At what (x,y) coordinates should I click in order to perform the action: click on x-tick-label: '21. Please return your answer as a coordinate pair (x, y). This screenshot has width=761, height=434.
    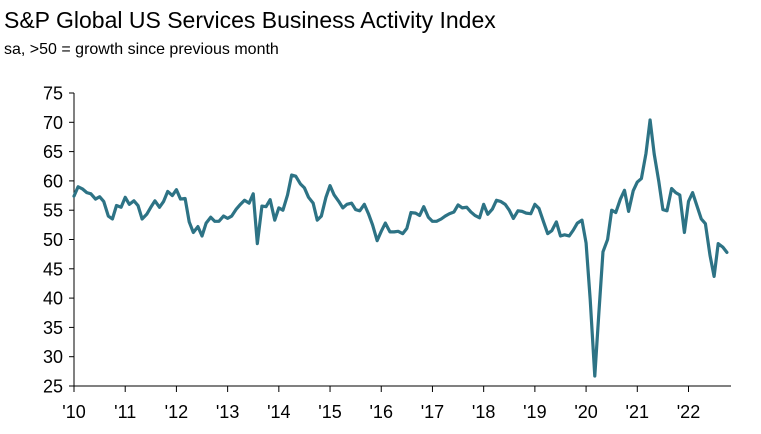
    Looking at the image, I should click on (637, 412).